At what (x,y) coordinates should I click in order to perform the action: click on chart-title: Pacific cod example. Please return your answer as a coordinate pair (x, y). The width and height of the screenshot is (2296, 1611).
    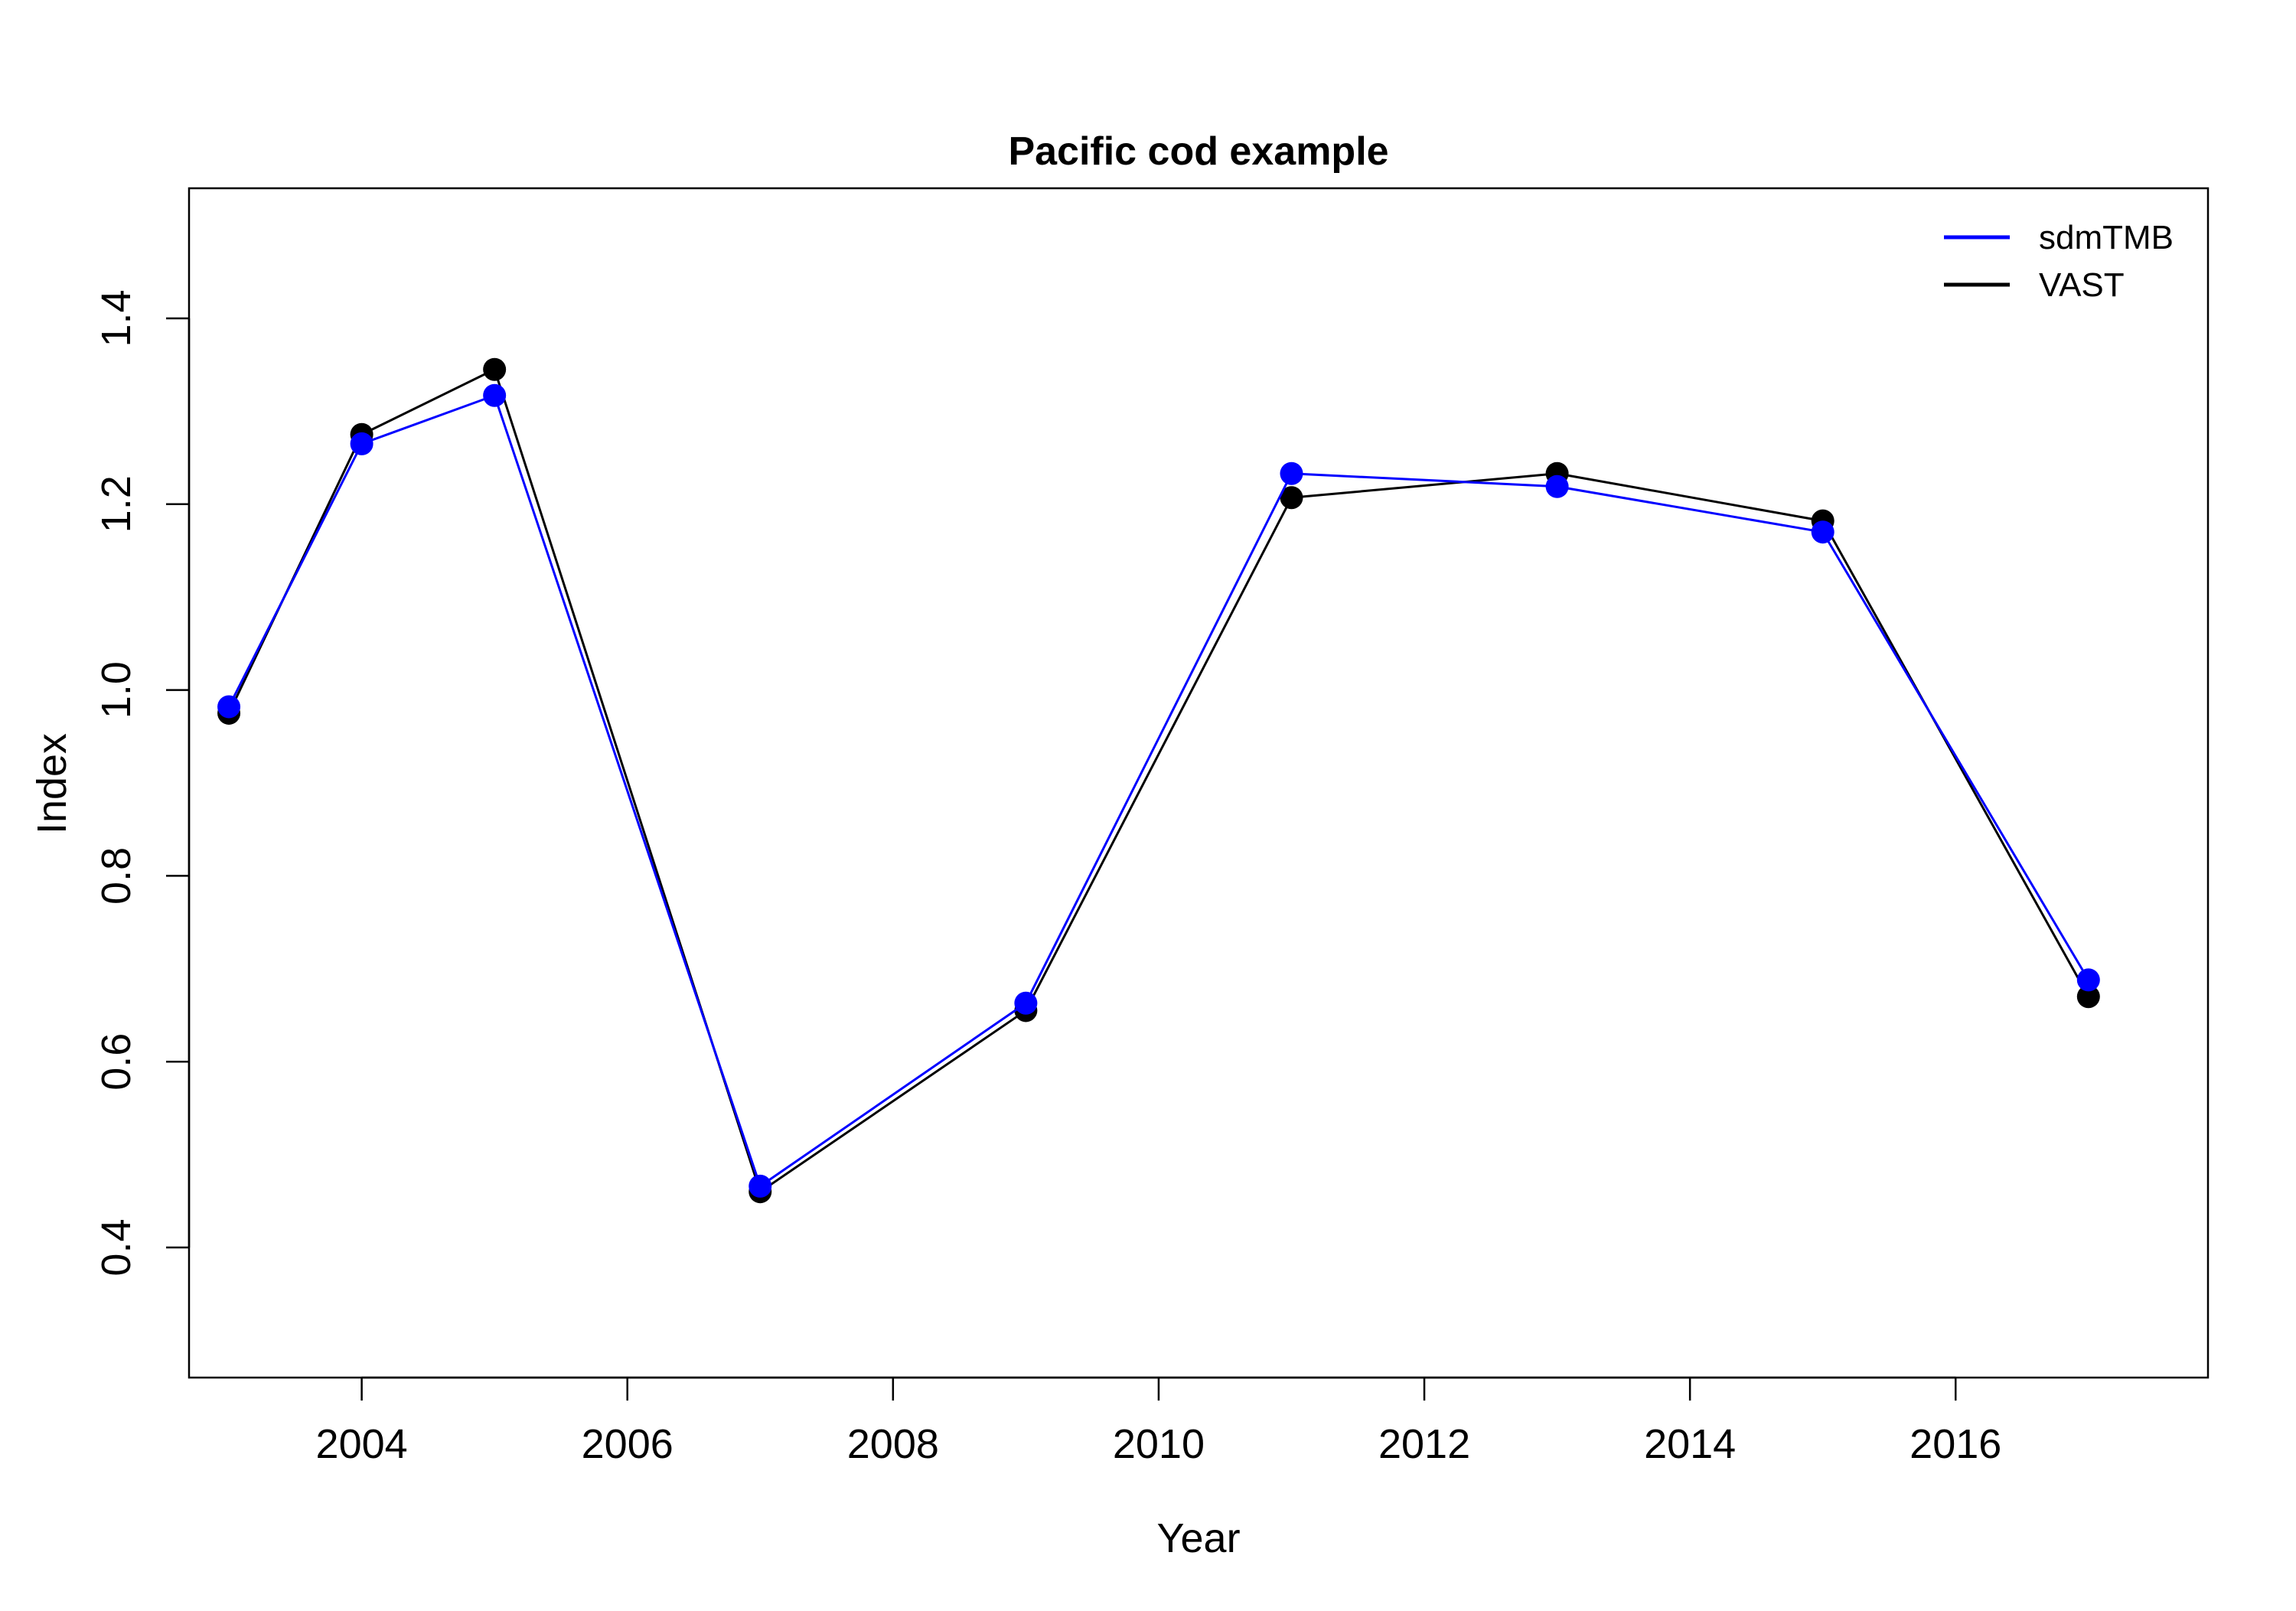
    Looking at the image, I should click on (1198, 151).